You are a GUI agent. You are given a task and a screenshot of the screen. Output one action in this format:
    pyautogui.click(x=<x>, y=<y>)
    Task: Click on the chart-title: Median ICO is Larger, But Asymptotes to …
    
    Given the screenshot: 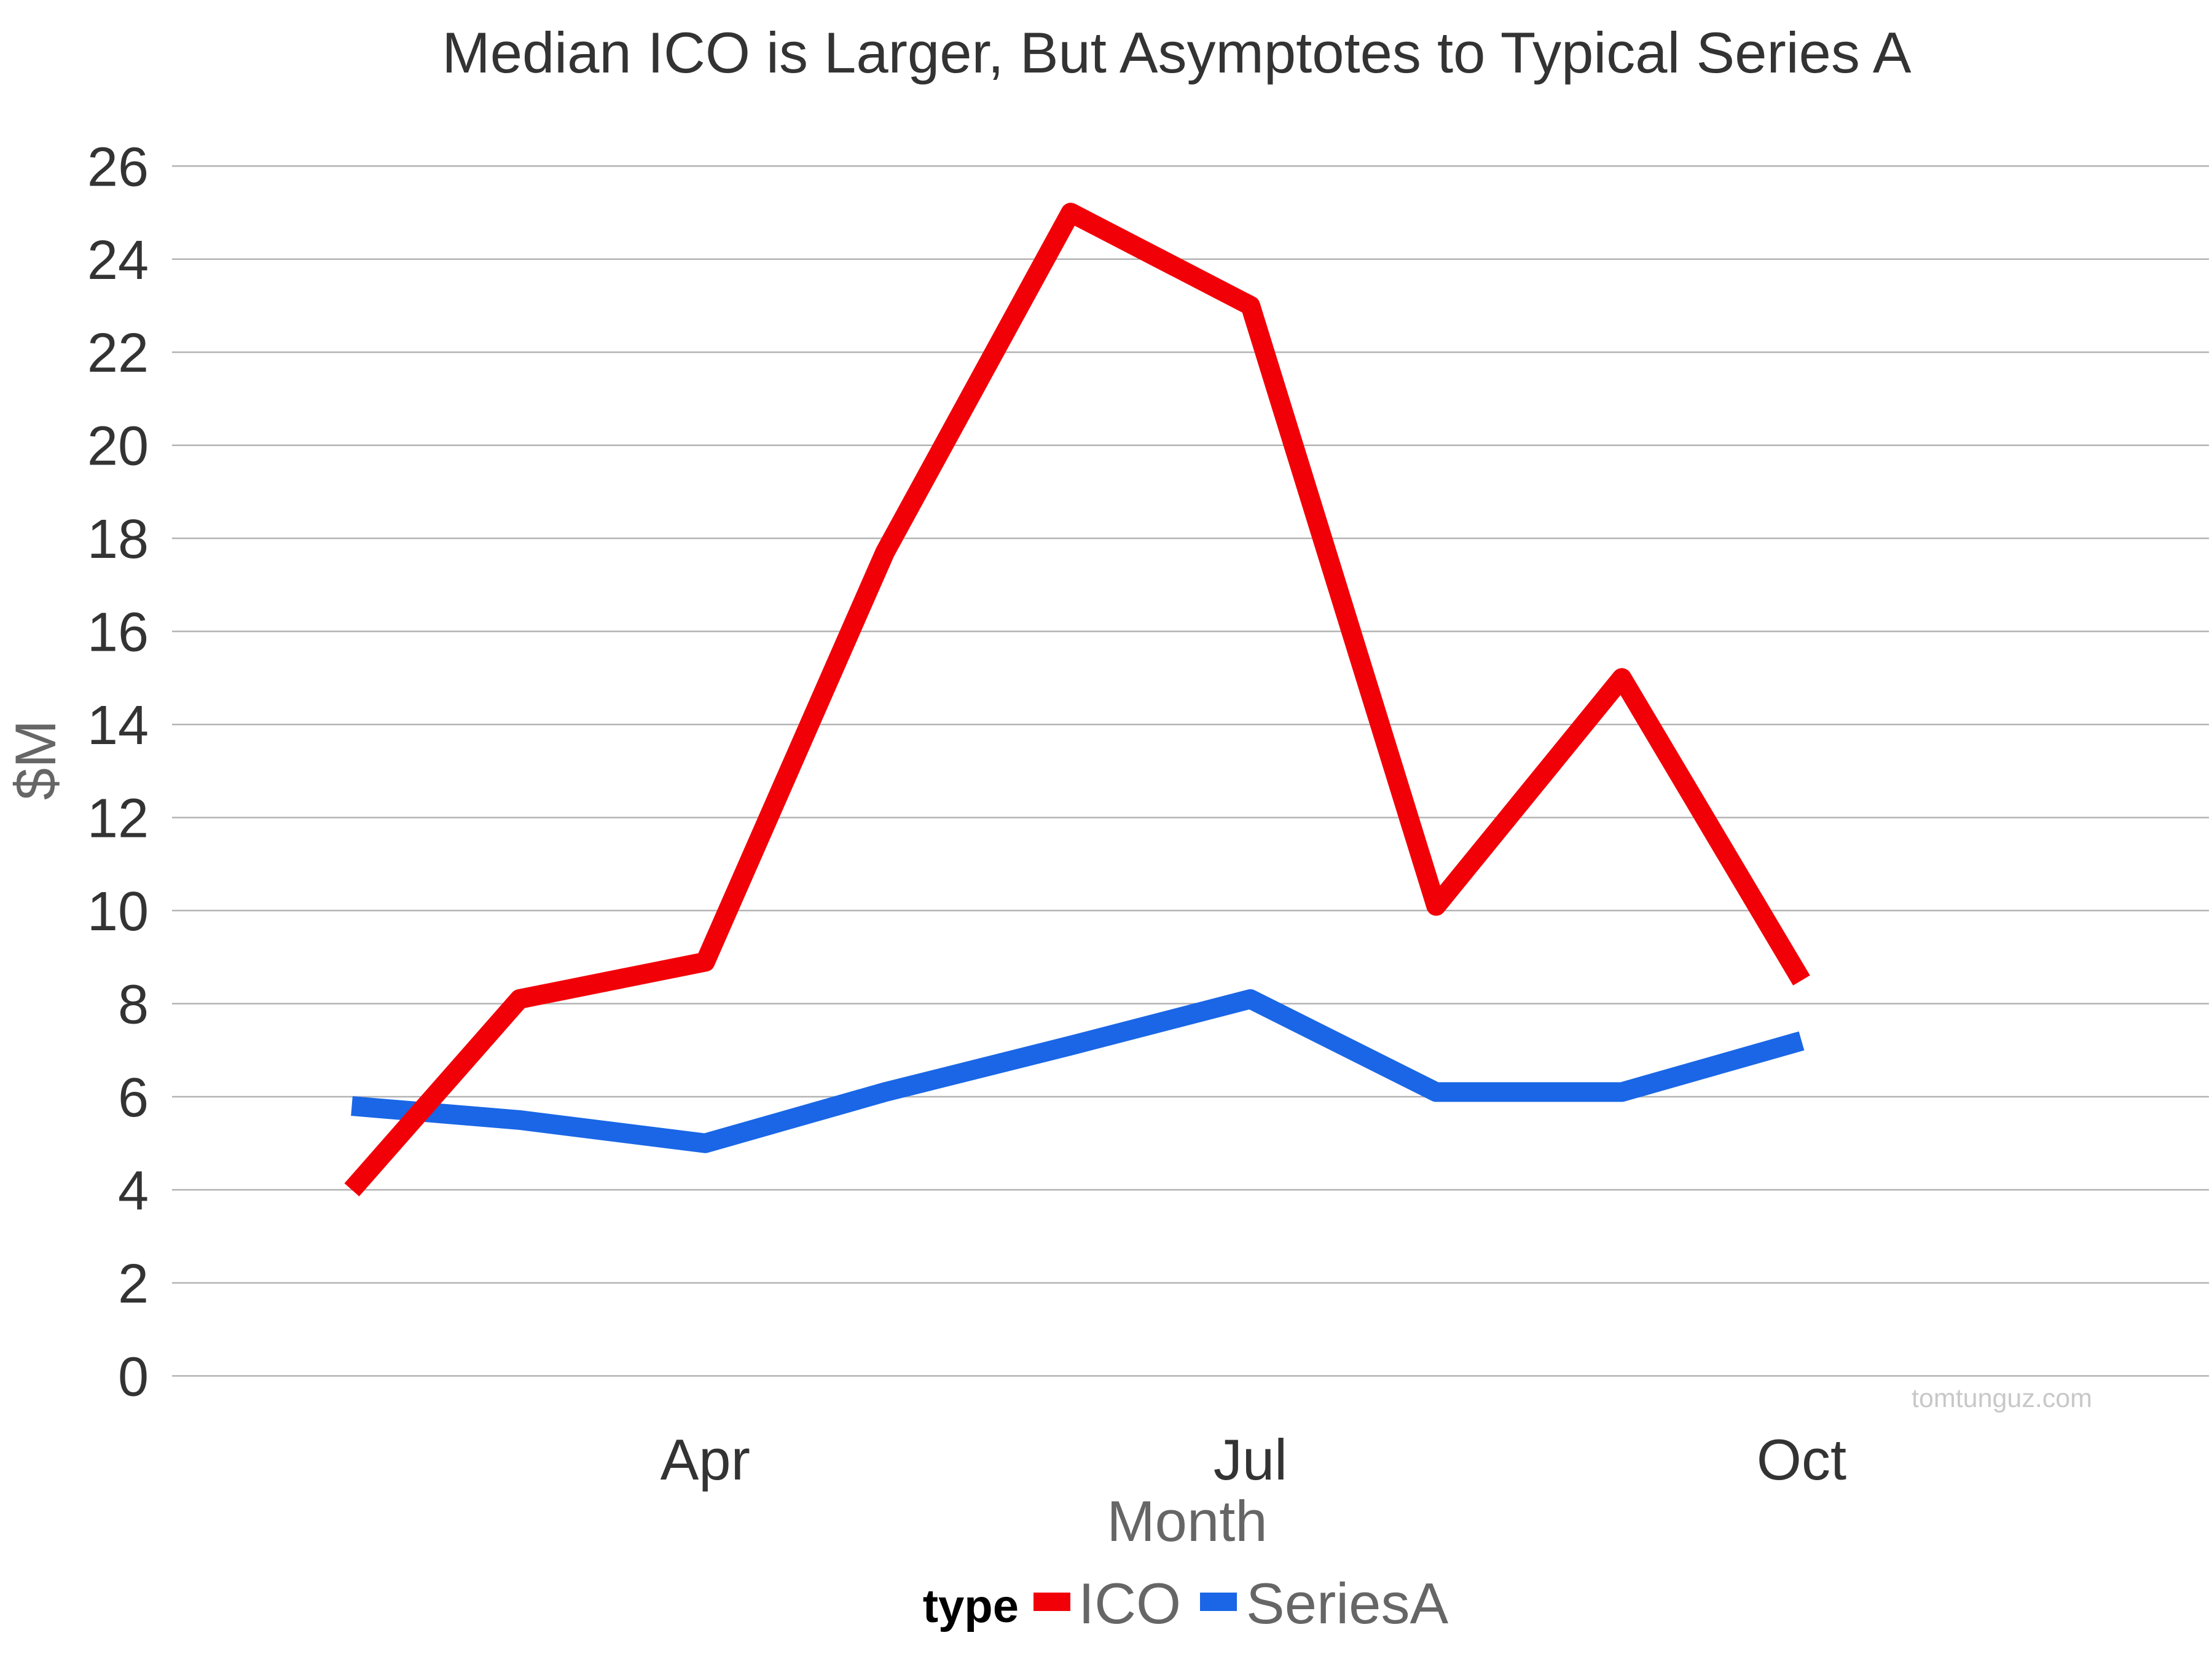 What is the action you would take?
    pyautogui.click(x=1176, y=52)
    